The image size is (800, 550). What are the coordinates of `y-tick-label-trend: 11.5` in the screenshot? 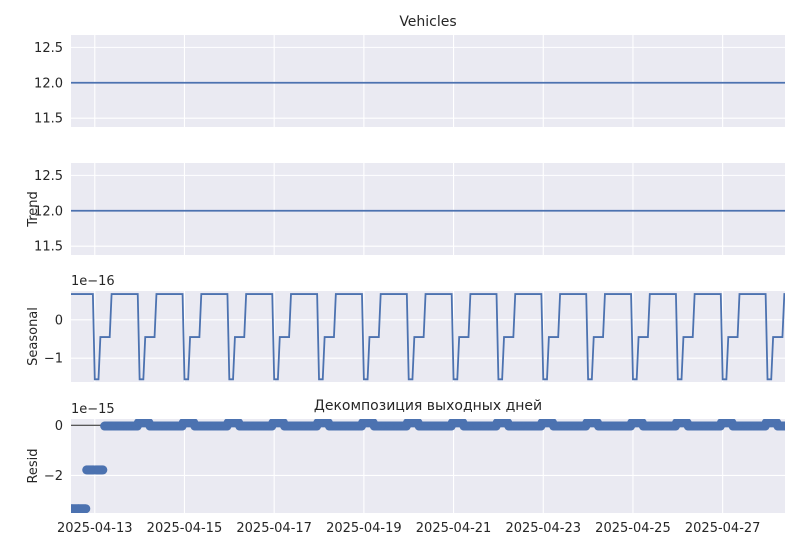 It's located at (48, 247).